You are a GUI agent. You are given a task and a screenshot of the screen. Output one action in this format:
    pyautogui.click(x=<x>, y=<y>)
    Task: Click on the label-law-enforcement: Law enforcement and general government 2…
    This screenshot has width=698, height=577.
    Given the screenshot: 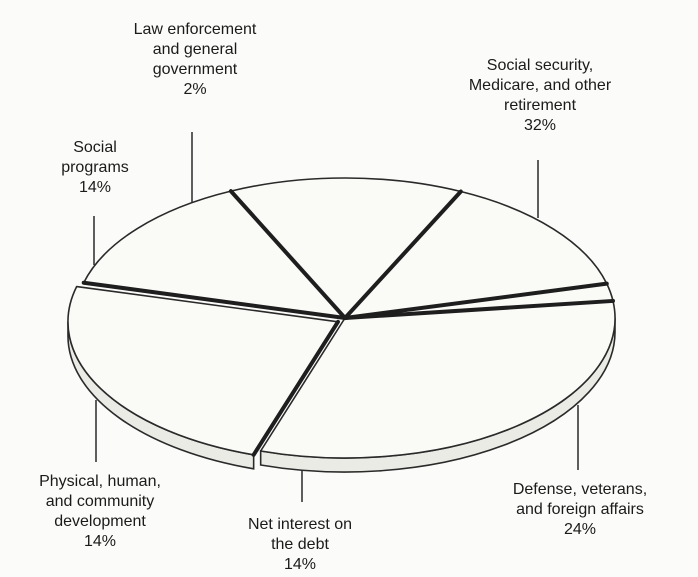 What is the action you would take?
    pyautogui.click(x=195, y=60)
    